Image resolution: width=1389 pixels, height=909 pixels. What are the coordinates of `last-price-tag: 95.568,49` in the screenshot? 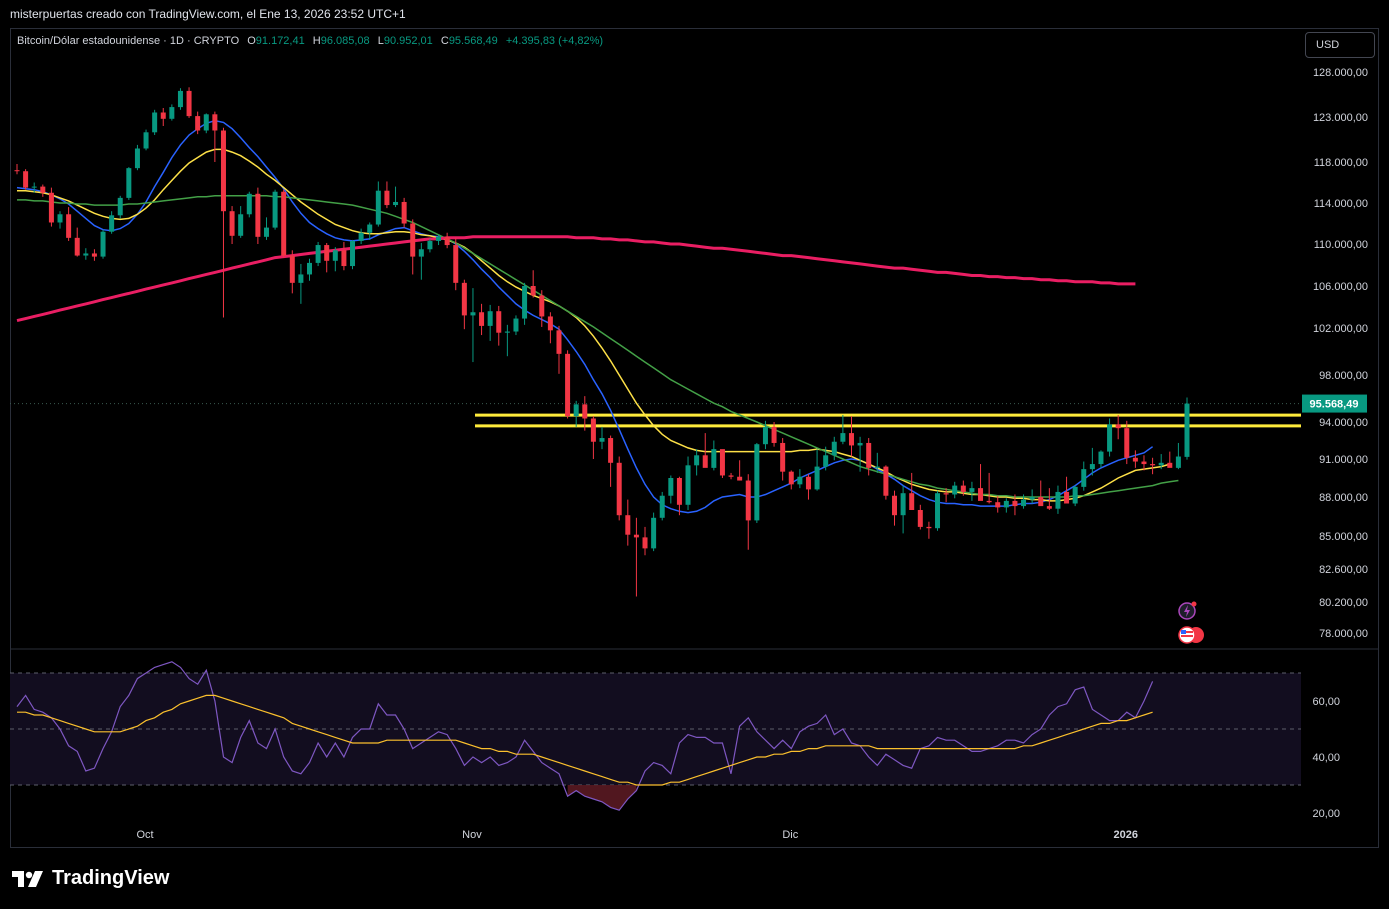 It's located at (1334, 403).